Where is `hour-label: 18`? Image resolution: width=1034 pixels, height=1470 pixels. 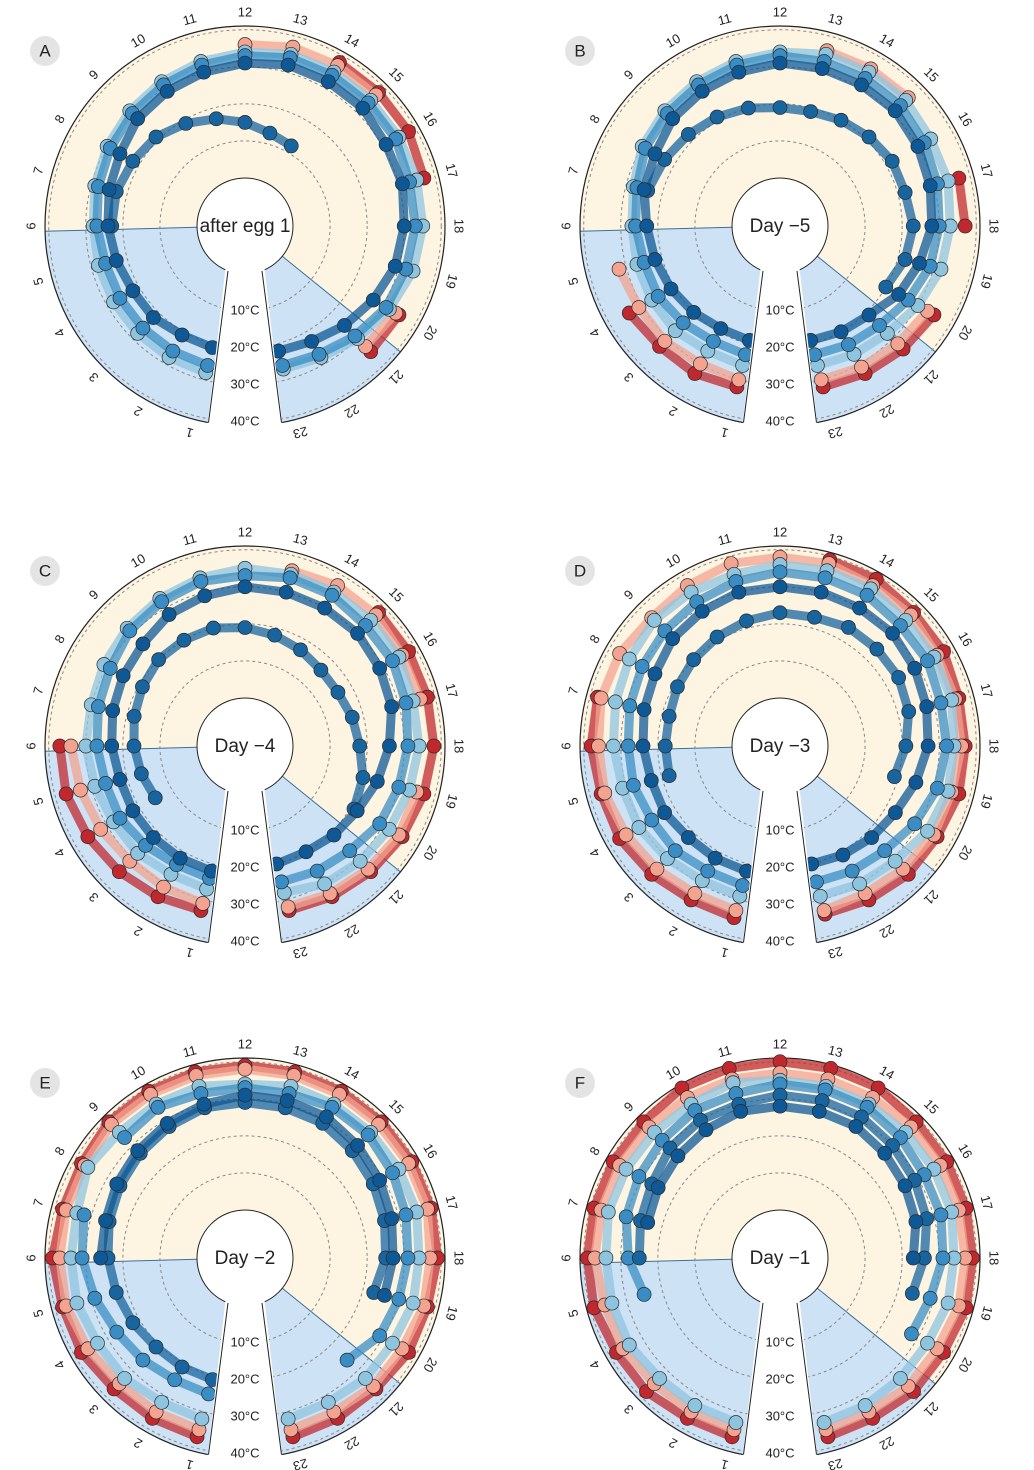
hour-label: 18 is located at coordinates (994, 1258).